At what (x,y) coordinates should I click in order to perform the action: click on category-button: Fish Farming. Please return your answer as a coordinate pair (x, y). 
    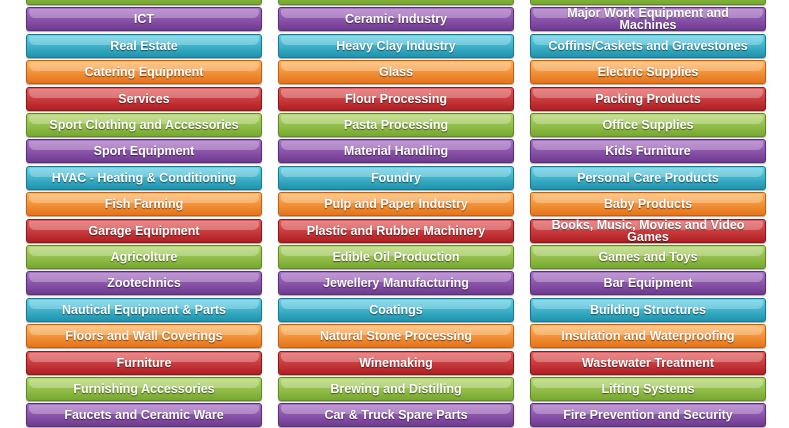
    Looking at the image, I should click on (144, 204).